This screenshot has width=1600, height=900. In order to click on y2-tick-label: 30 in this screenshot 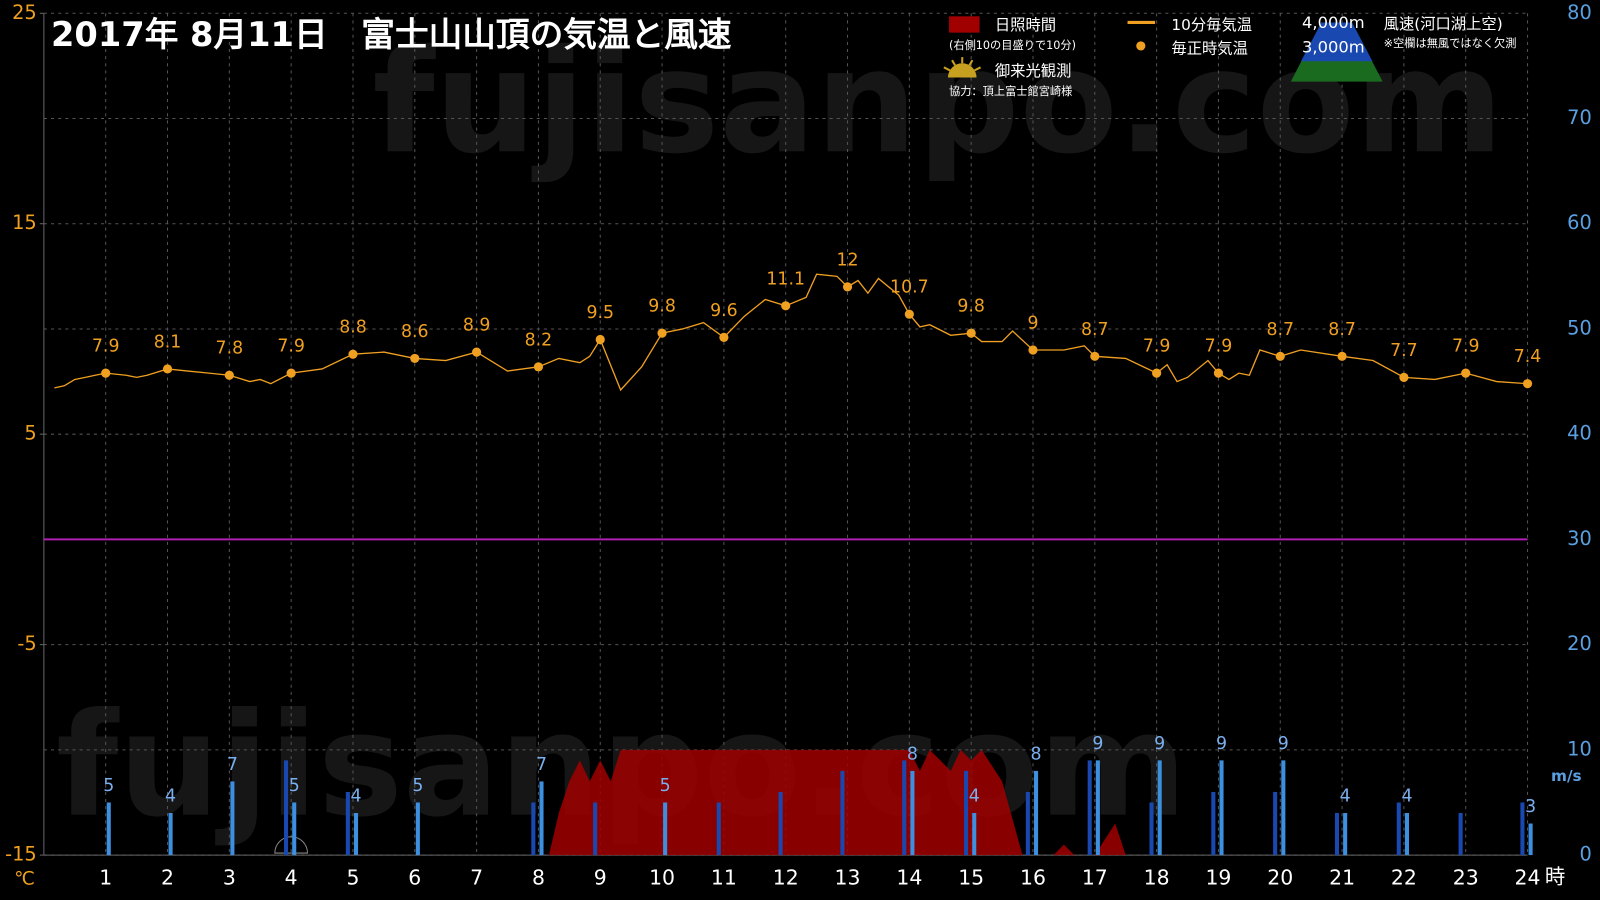, I will do `click(1579, 538)`.